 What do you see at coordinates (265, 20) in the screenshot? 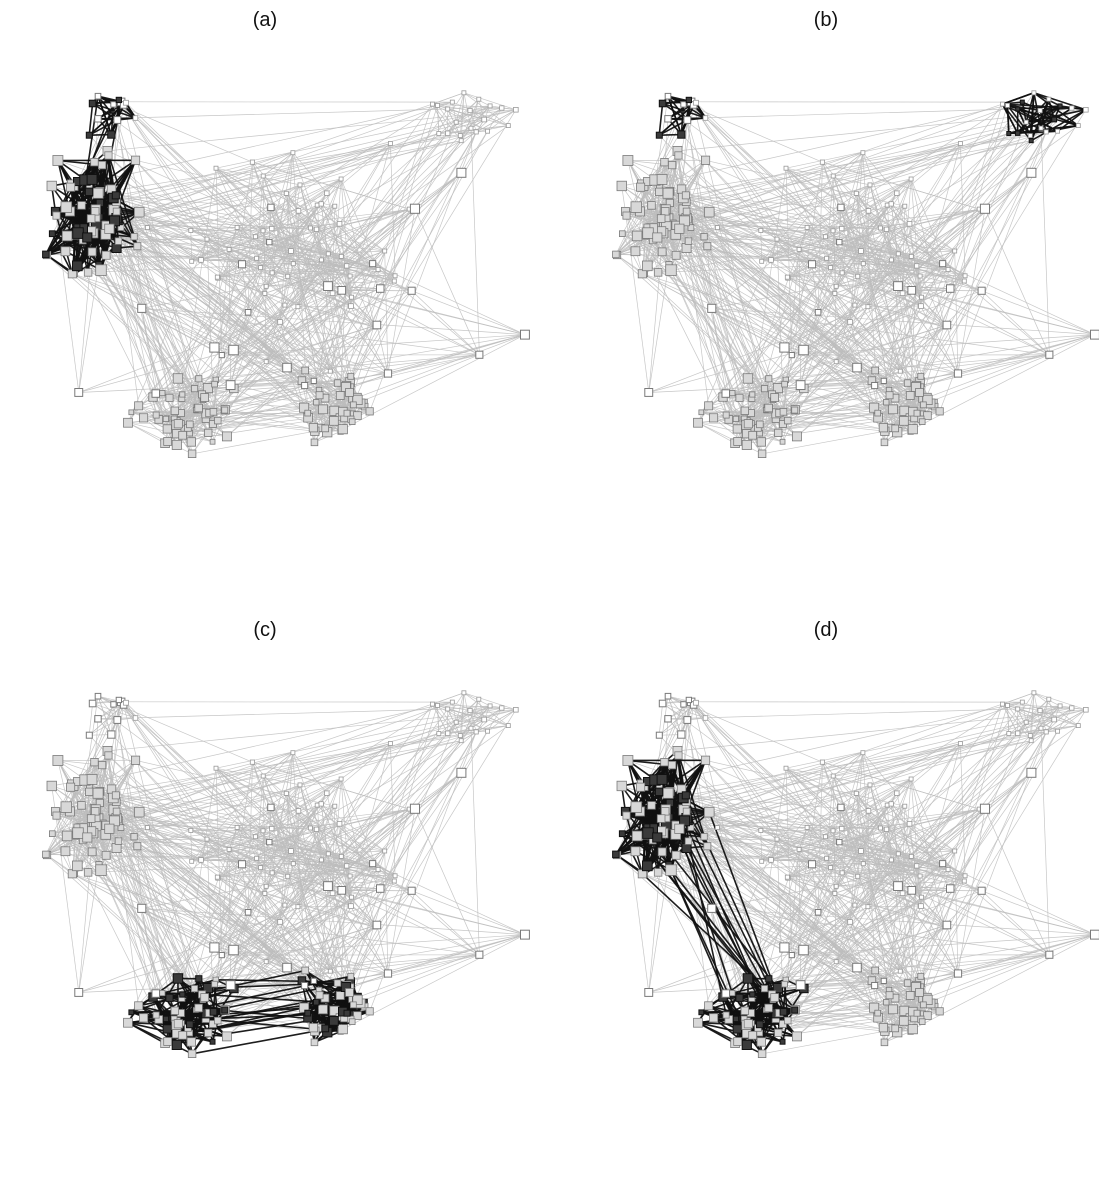
I see `panel-a-label: (a)` at bounding box center [265, 20].